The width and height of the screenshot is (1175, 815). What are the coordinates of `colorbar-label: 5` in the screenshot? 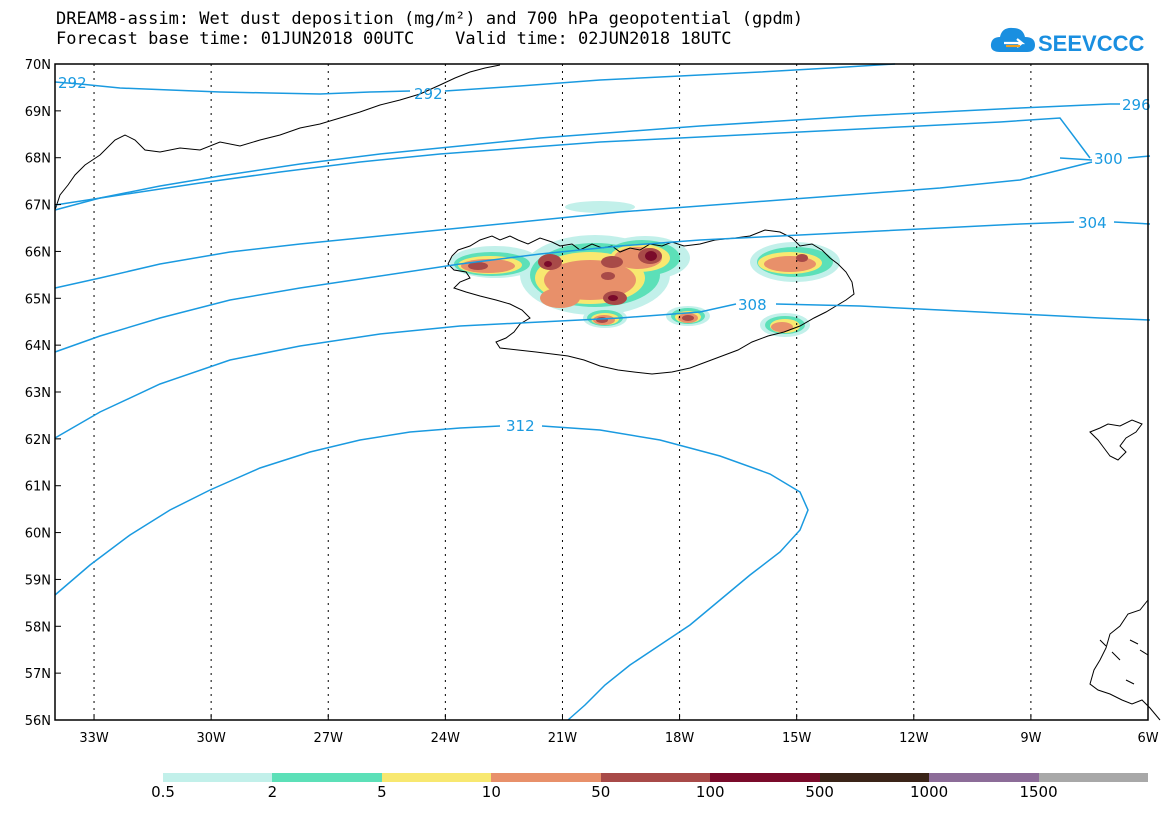 It's located at (382, 792).